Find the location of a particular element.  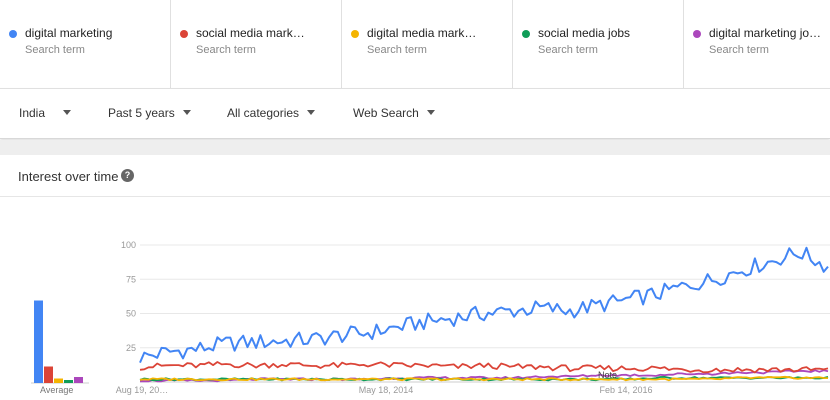

section-separator is located at coordinates (415, 147).